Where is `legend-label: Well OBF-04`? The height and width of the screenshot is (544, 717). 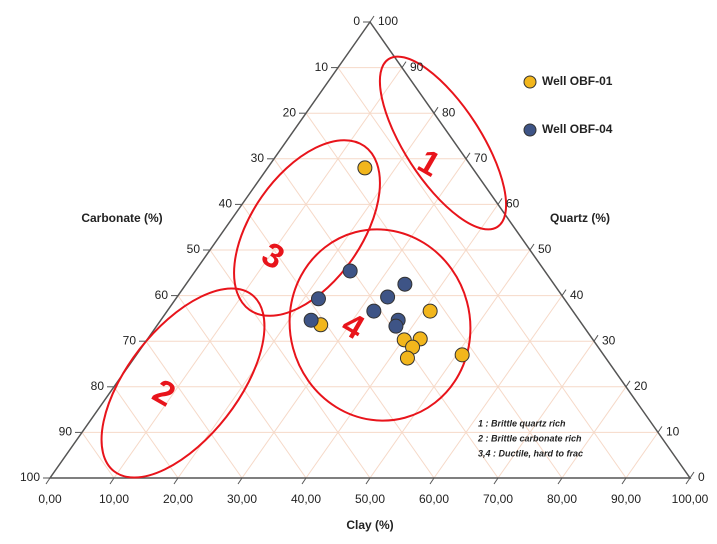
legend-label: Well OBF-04 is located at coordinates (577, 129).